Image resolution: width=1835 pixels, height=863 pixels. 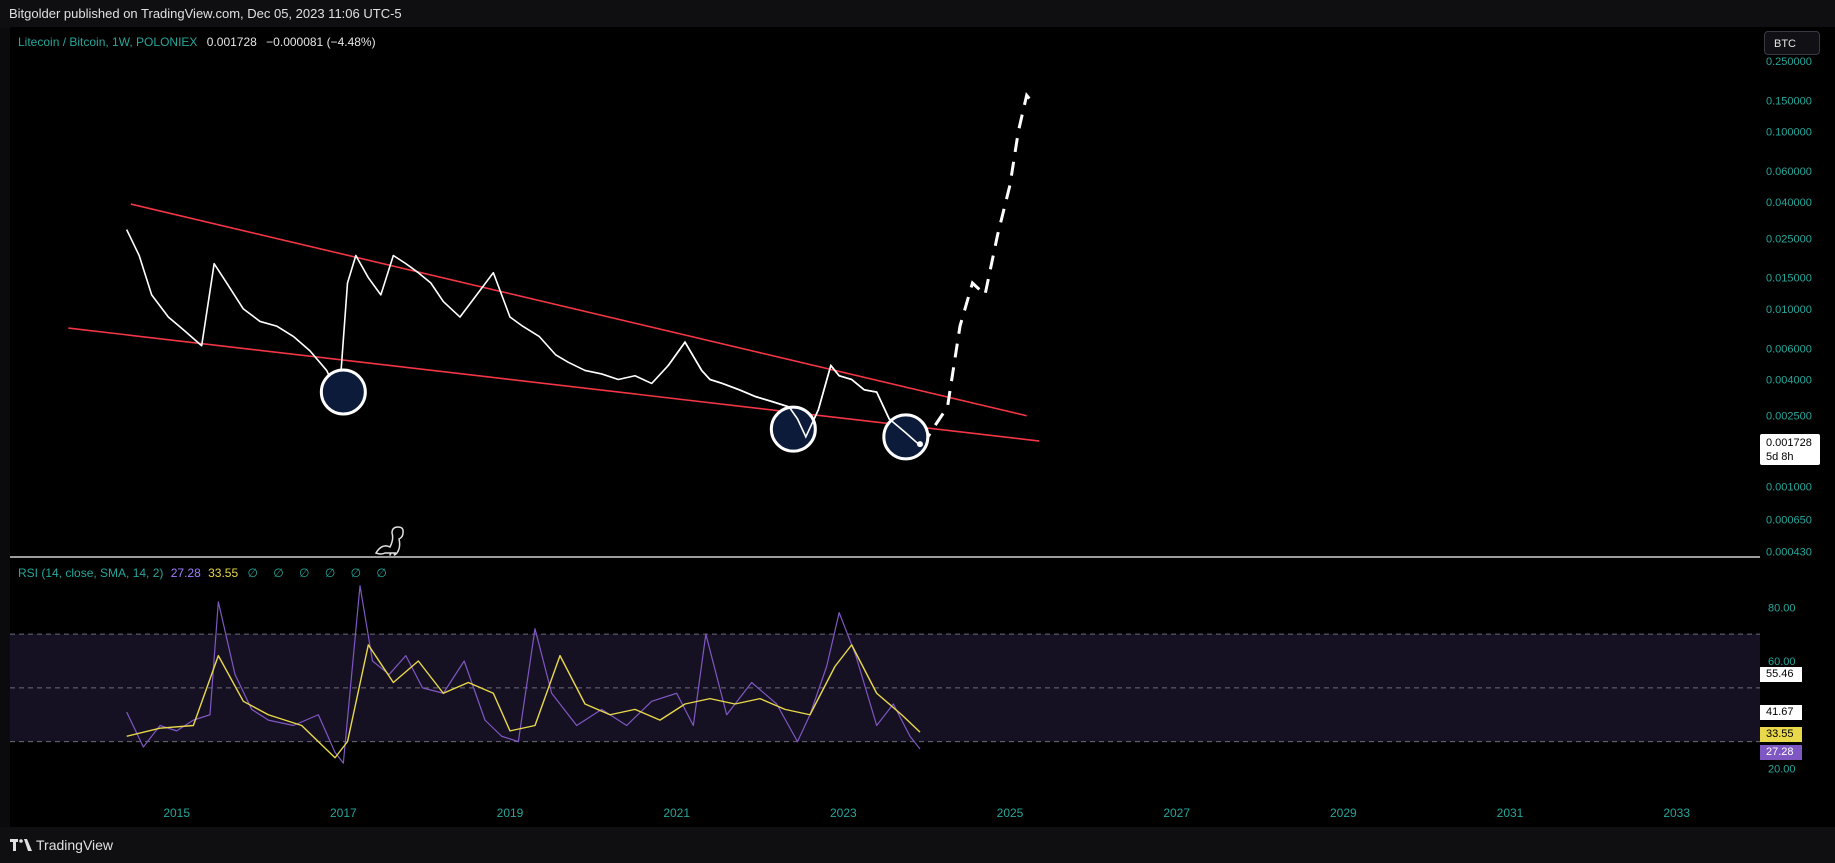 I want to click on rsi-sma-tag-text: 33.55, so click(x=1780, y=734).